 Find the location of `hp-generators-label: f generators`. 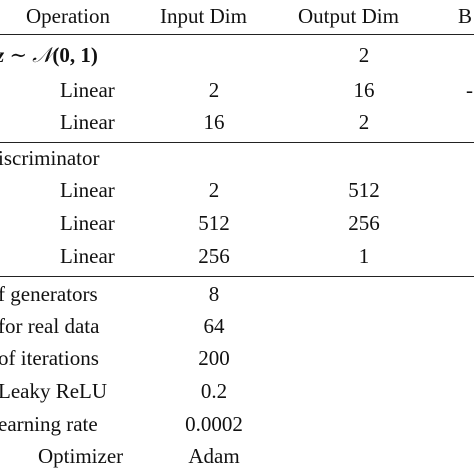

hp-generators-label: f generators is located at coordinates (49, 294).